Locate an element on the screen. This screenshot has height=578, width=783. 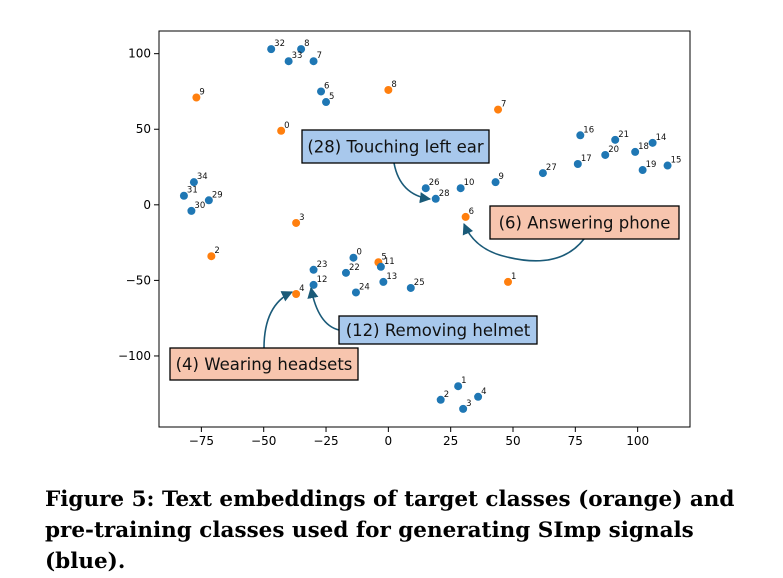
point-label: 21 is located at coordinates (623, 135).